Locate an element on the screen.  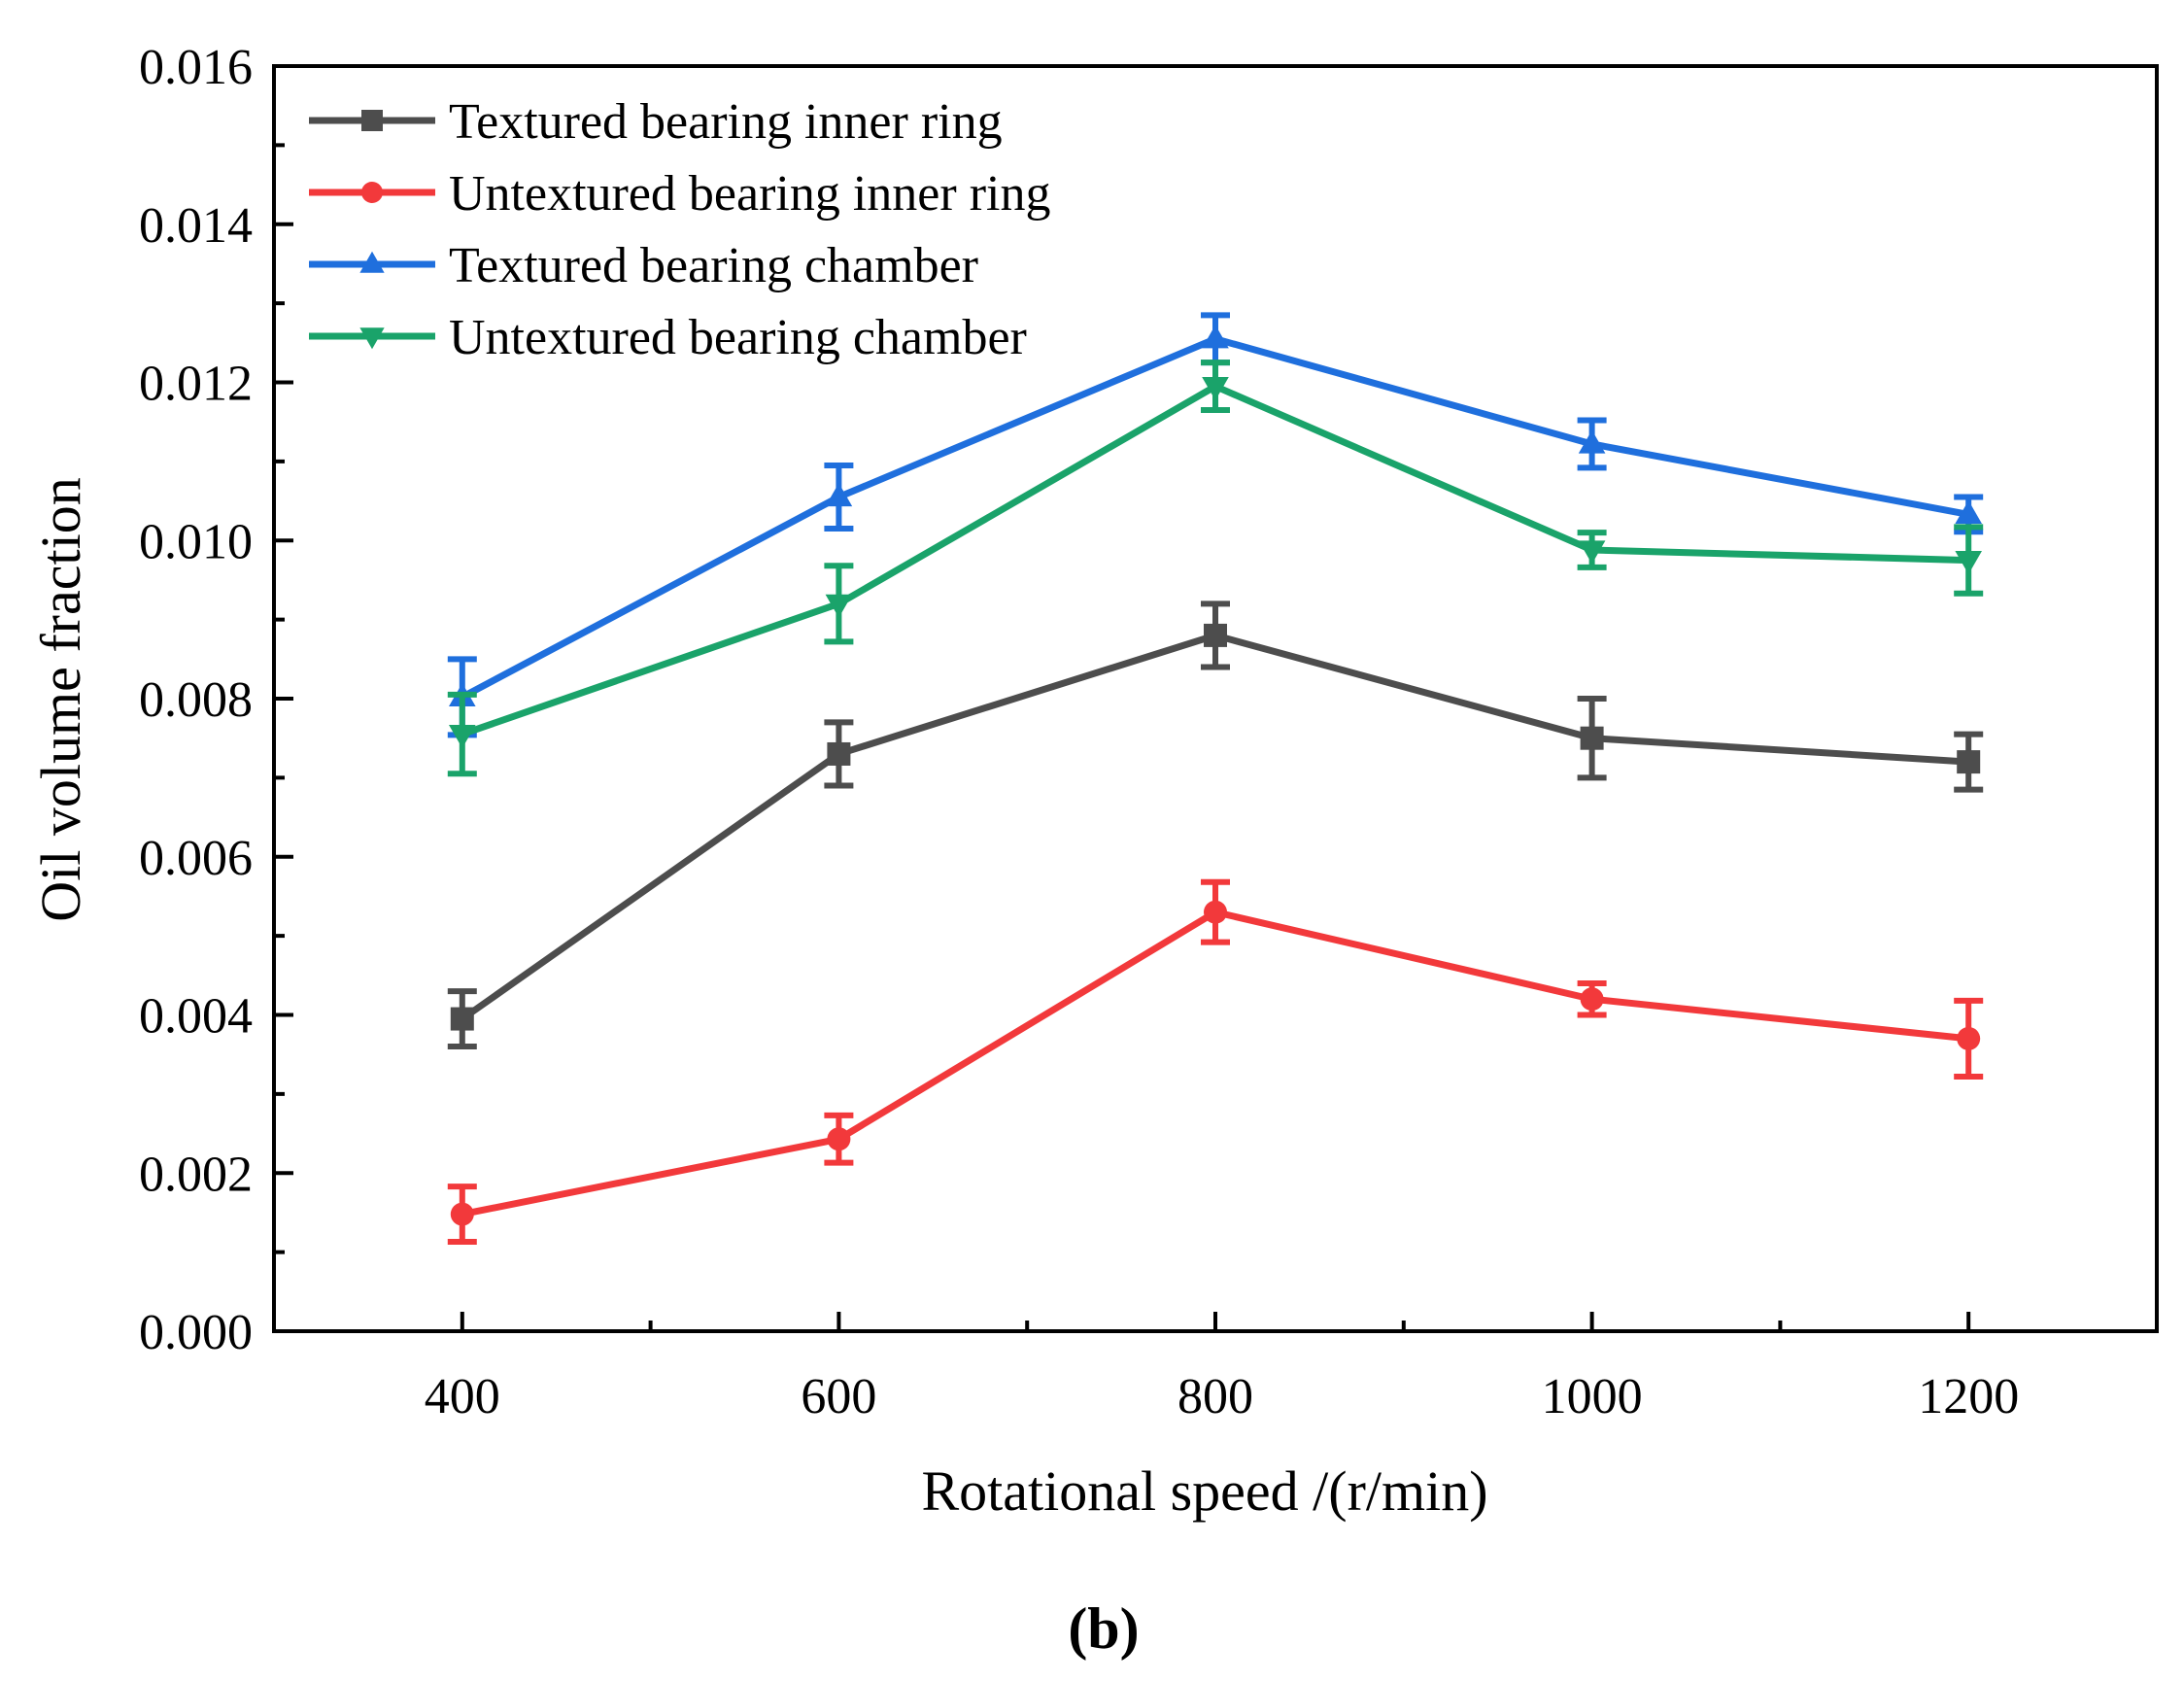
y-axis-title: Oil volume fraction is located at coordinates (60, 699).